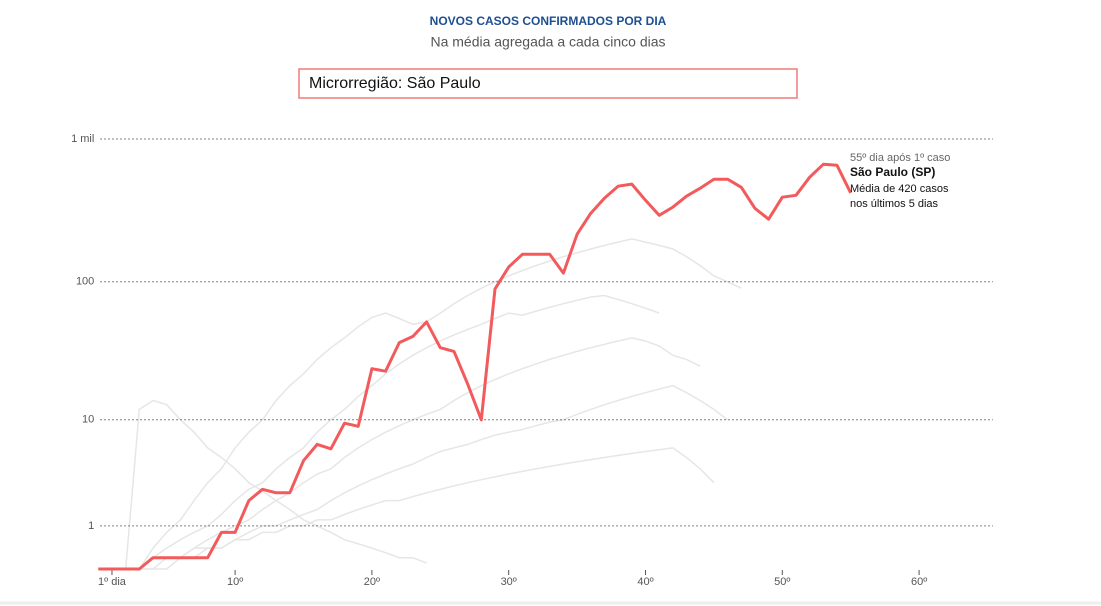 This screenshot has height=606, width=1101. What do you see at coordinates (894, 204) in the screenshot?
I see `annotation: nos últimos 5 dias` at bounding box center [894, 204].